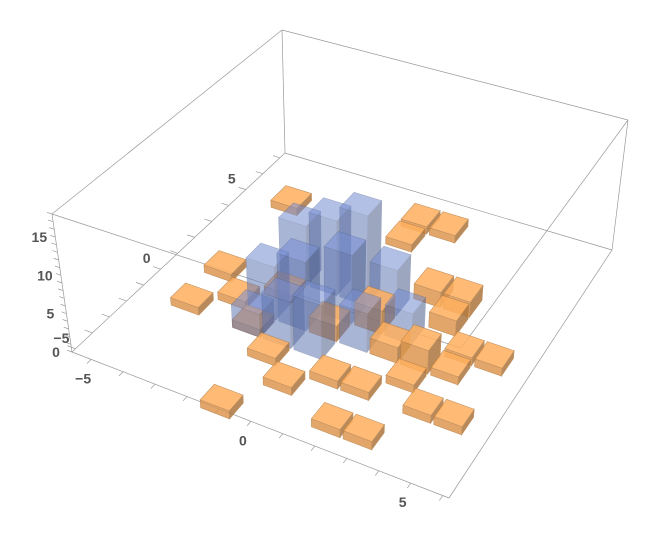  I want to click on x-tick-label: 5, so click(403, 502).